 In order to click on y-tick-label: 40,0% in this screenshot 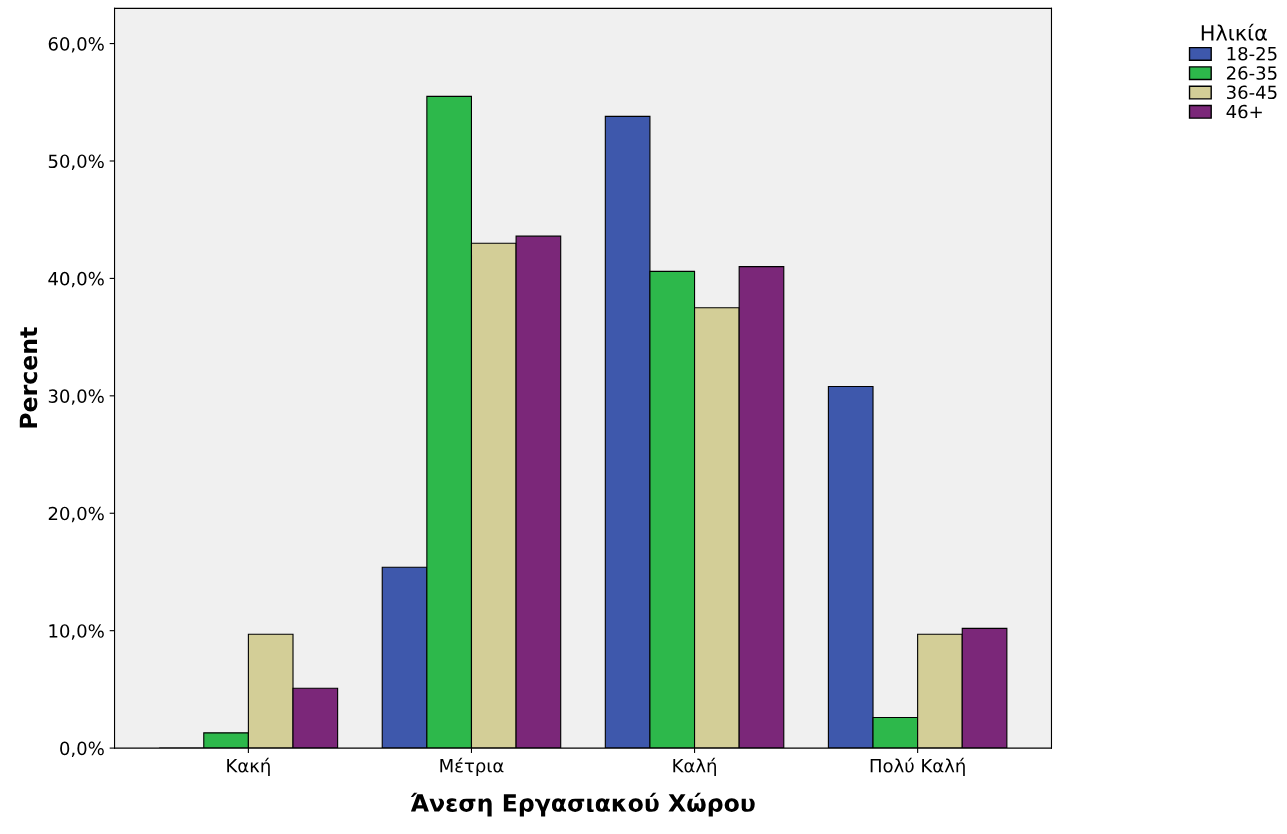, I will do `click(76, 279)`.